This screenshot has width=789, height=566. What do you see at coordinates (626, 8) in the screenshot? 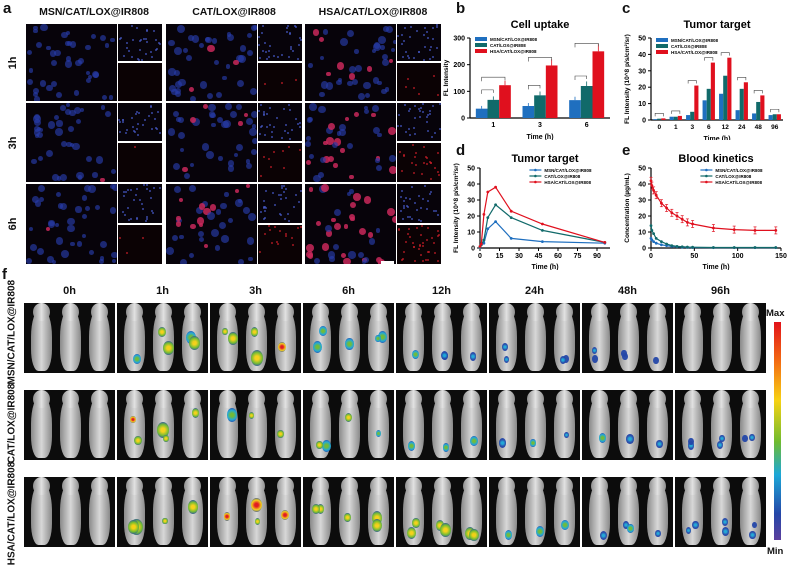
I see `panel-c-letter: c` at bounding box center [626, 8].